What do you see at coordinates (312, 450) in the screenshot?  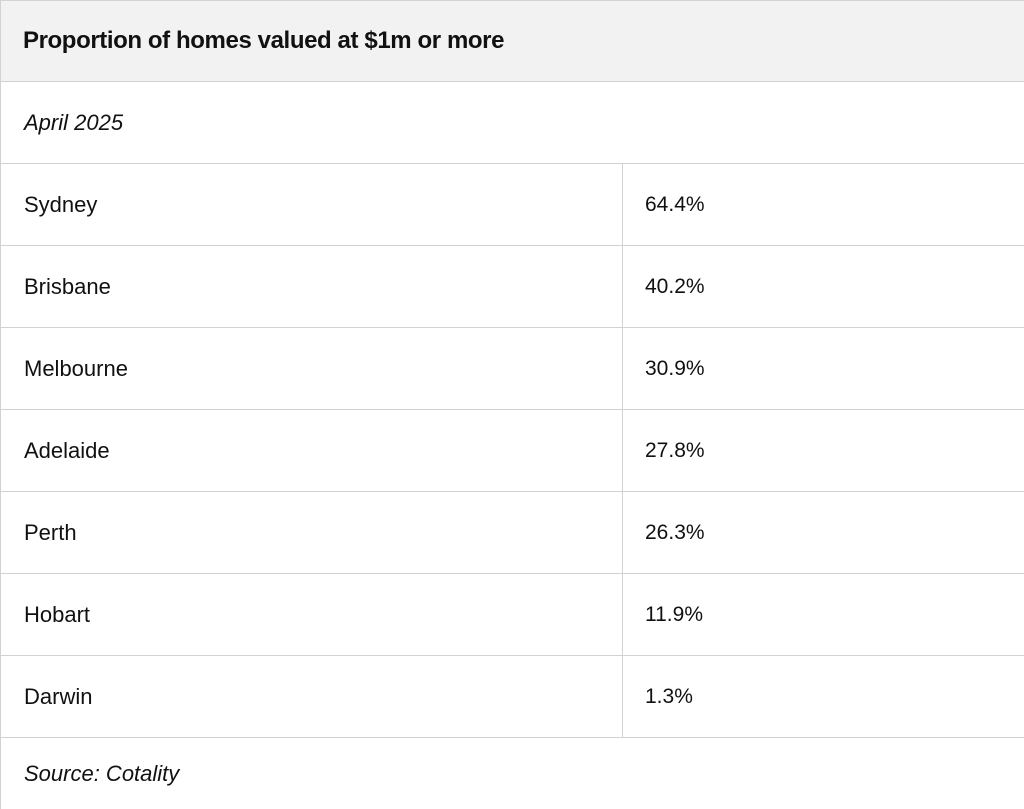 I see `city-cell: Adelaide` at bounding box center [312, 450].